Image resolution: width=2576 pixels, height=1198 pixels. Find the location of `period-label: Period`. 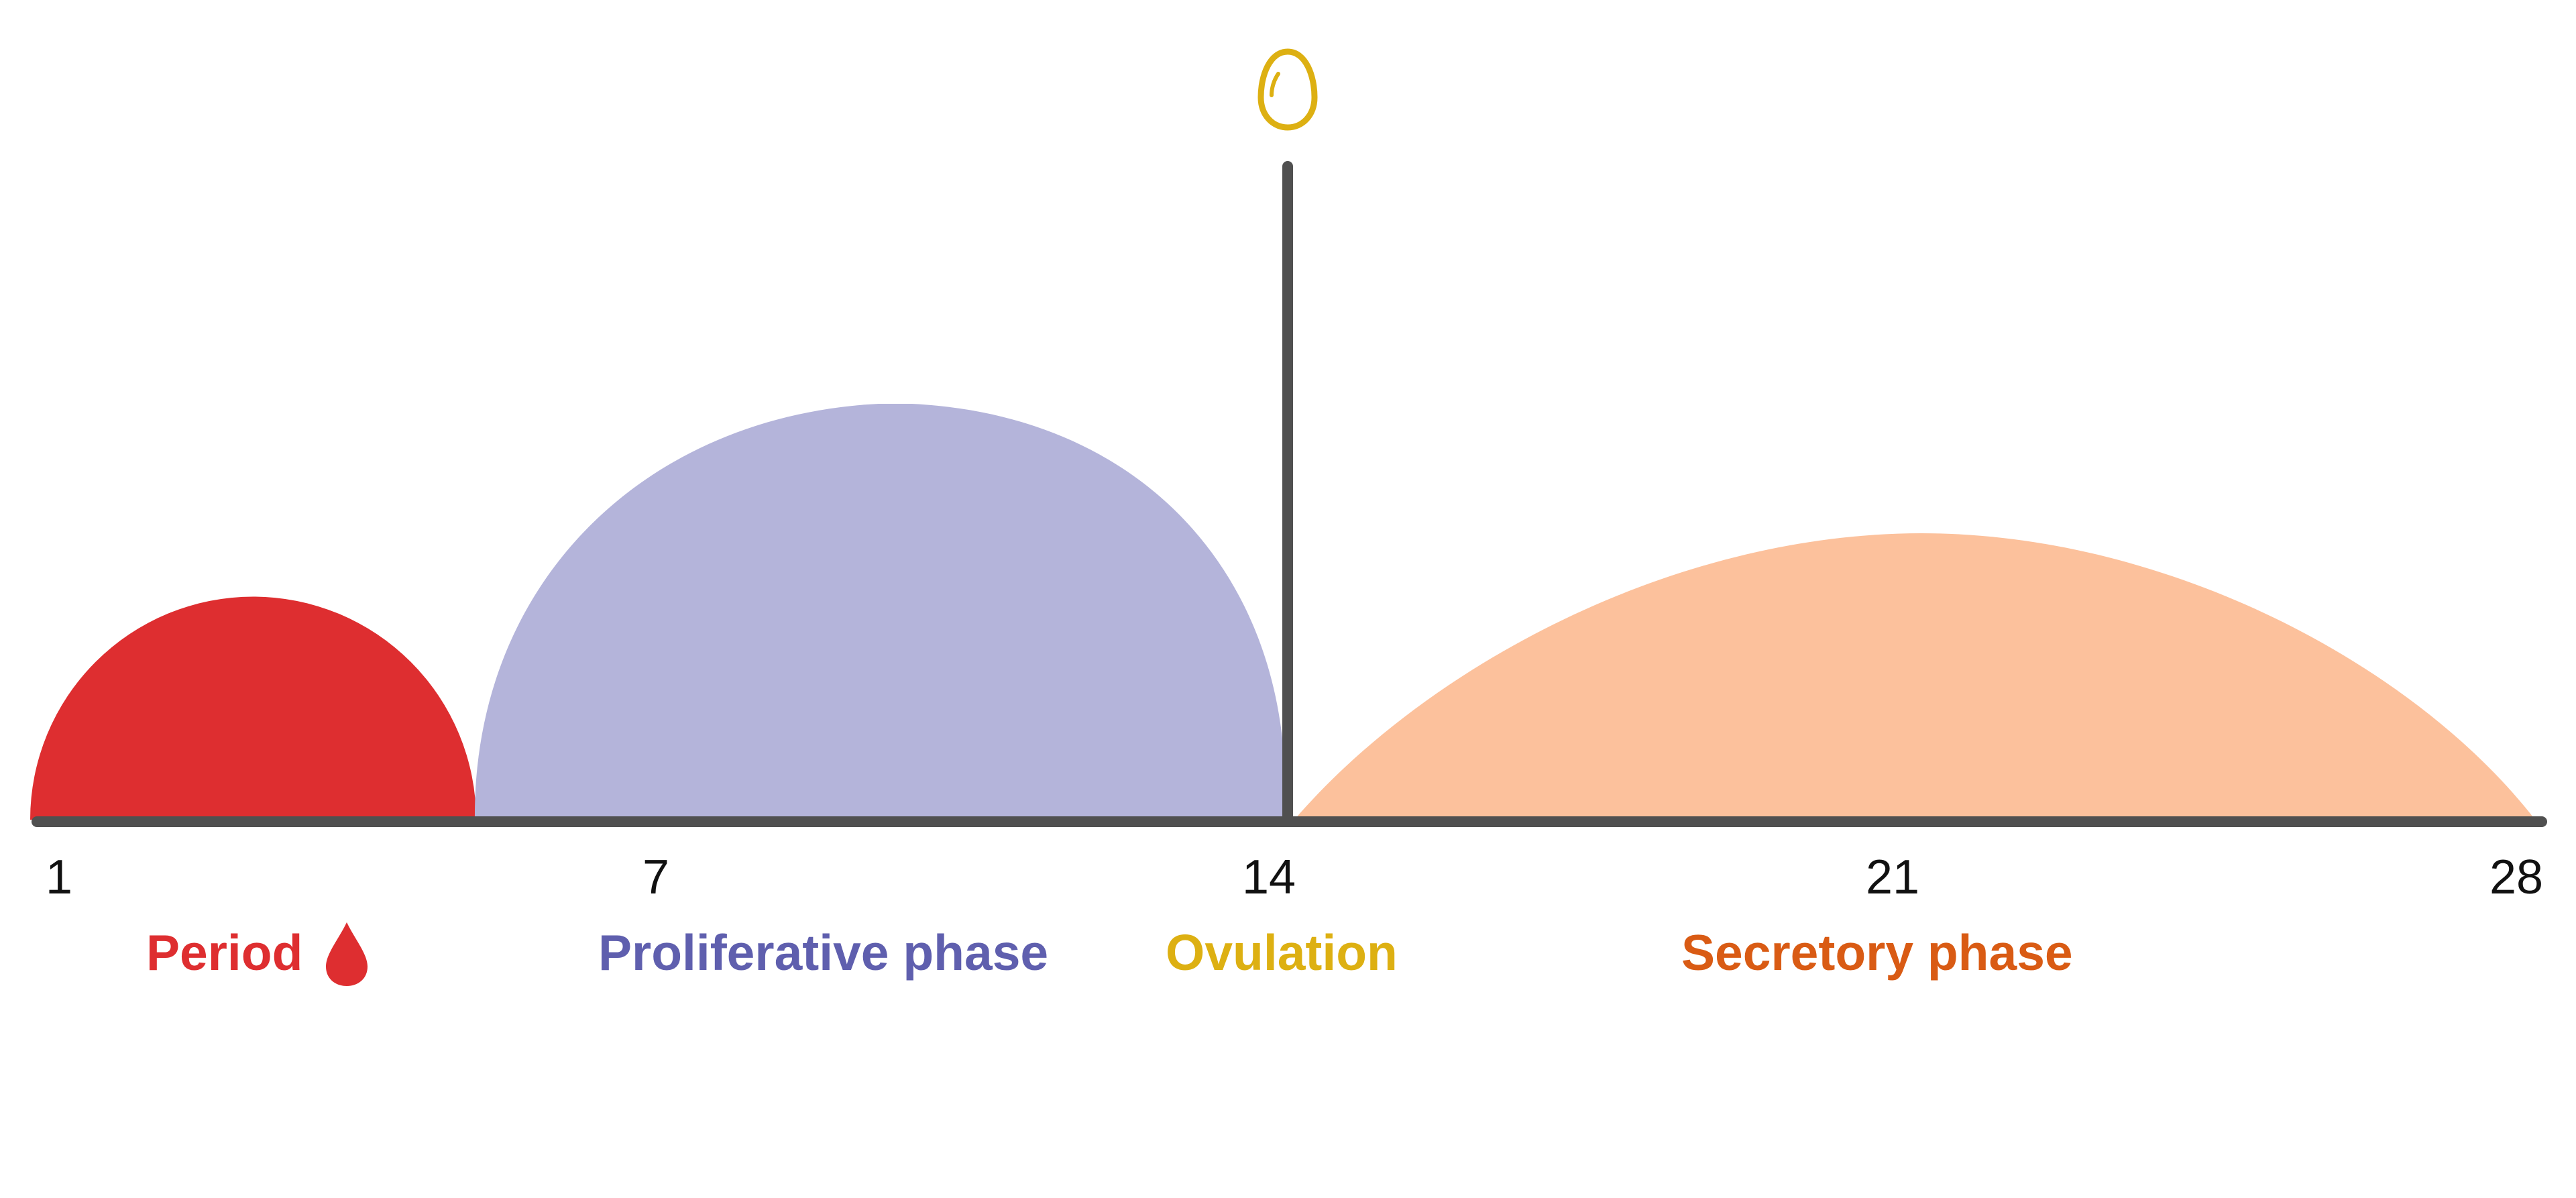

period-label: Period is located at coordinates (224, 952).